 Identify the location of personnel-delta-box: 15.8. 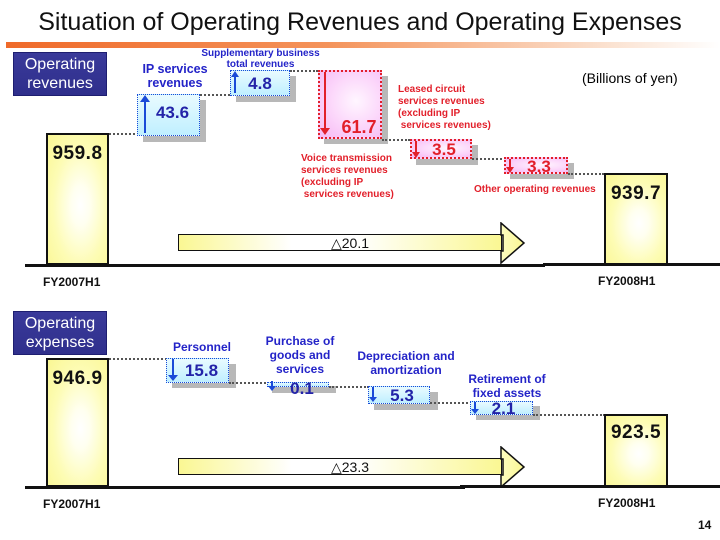
(197, 370).